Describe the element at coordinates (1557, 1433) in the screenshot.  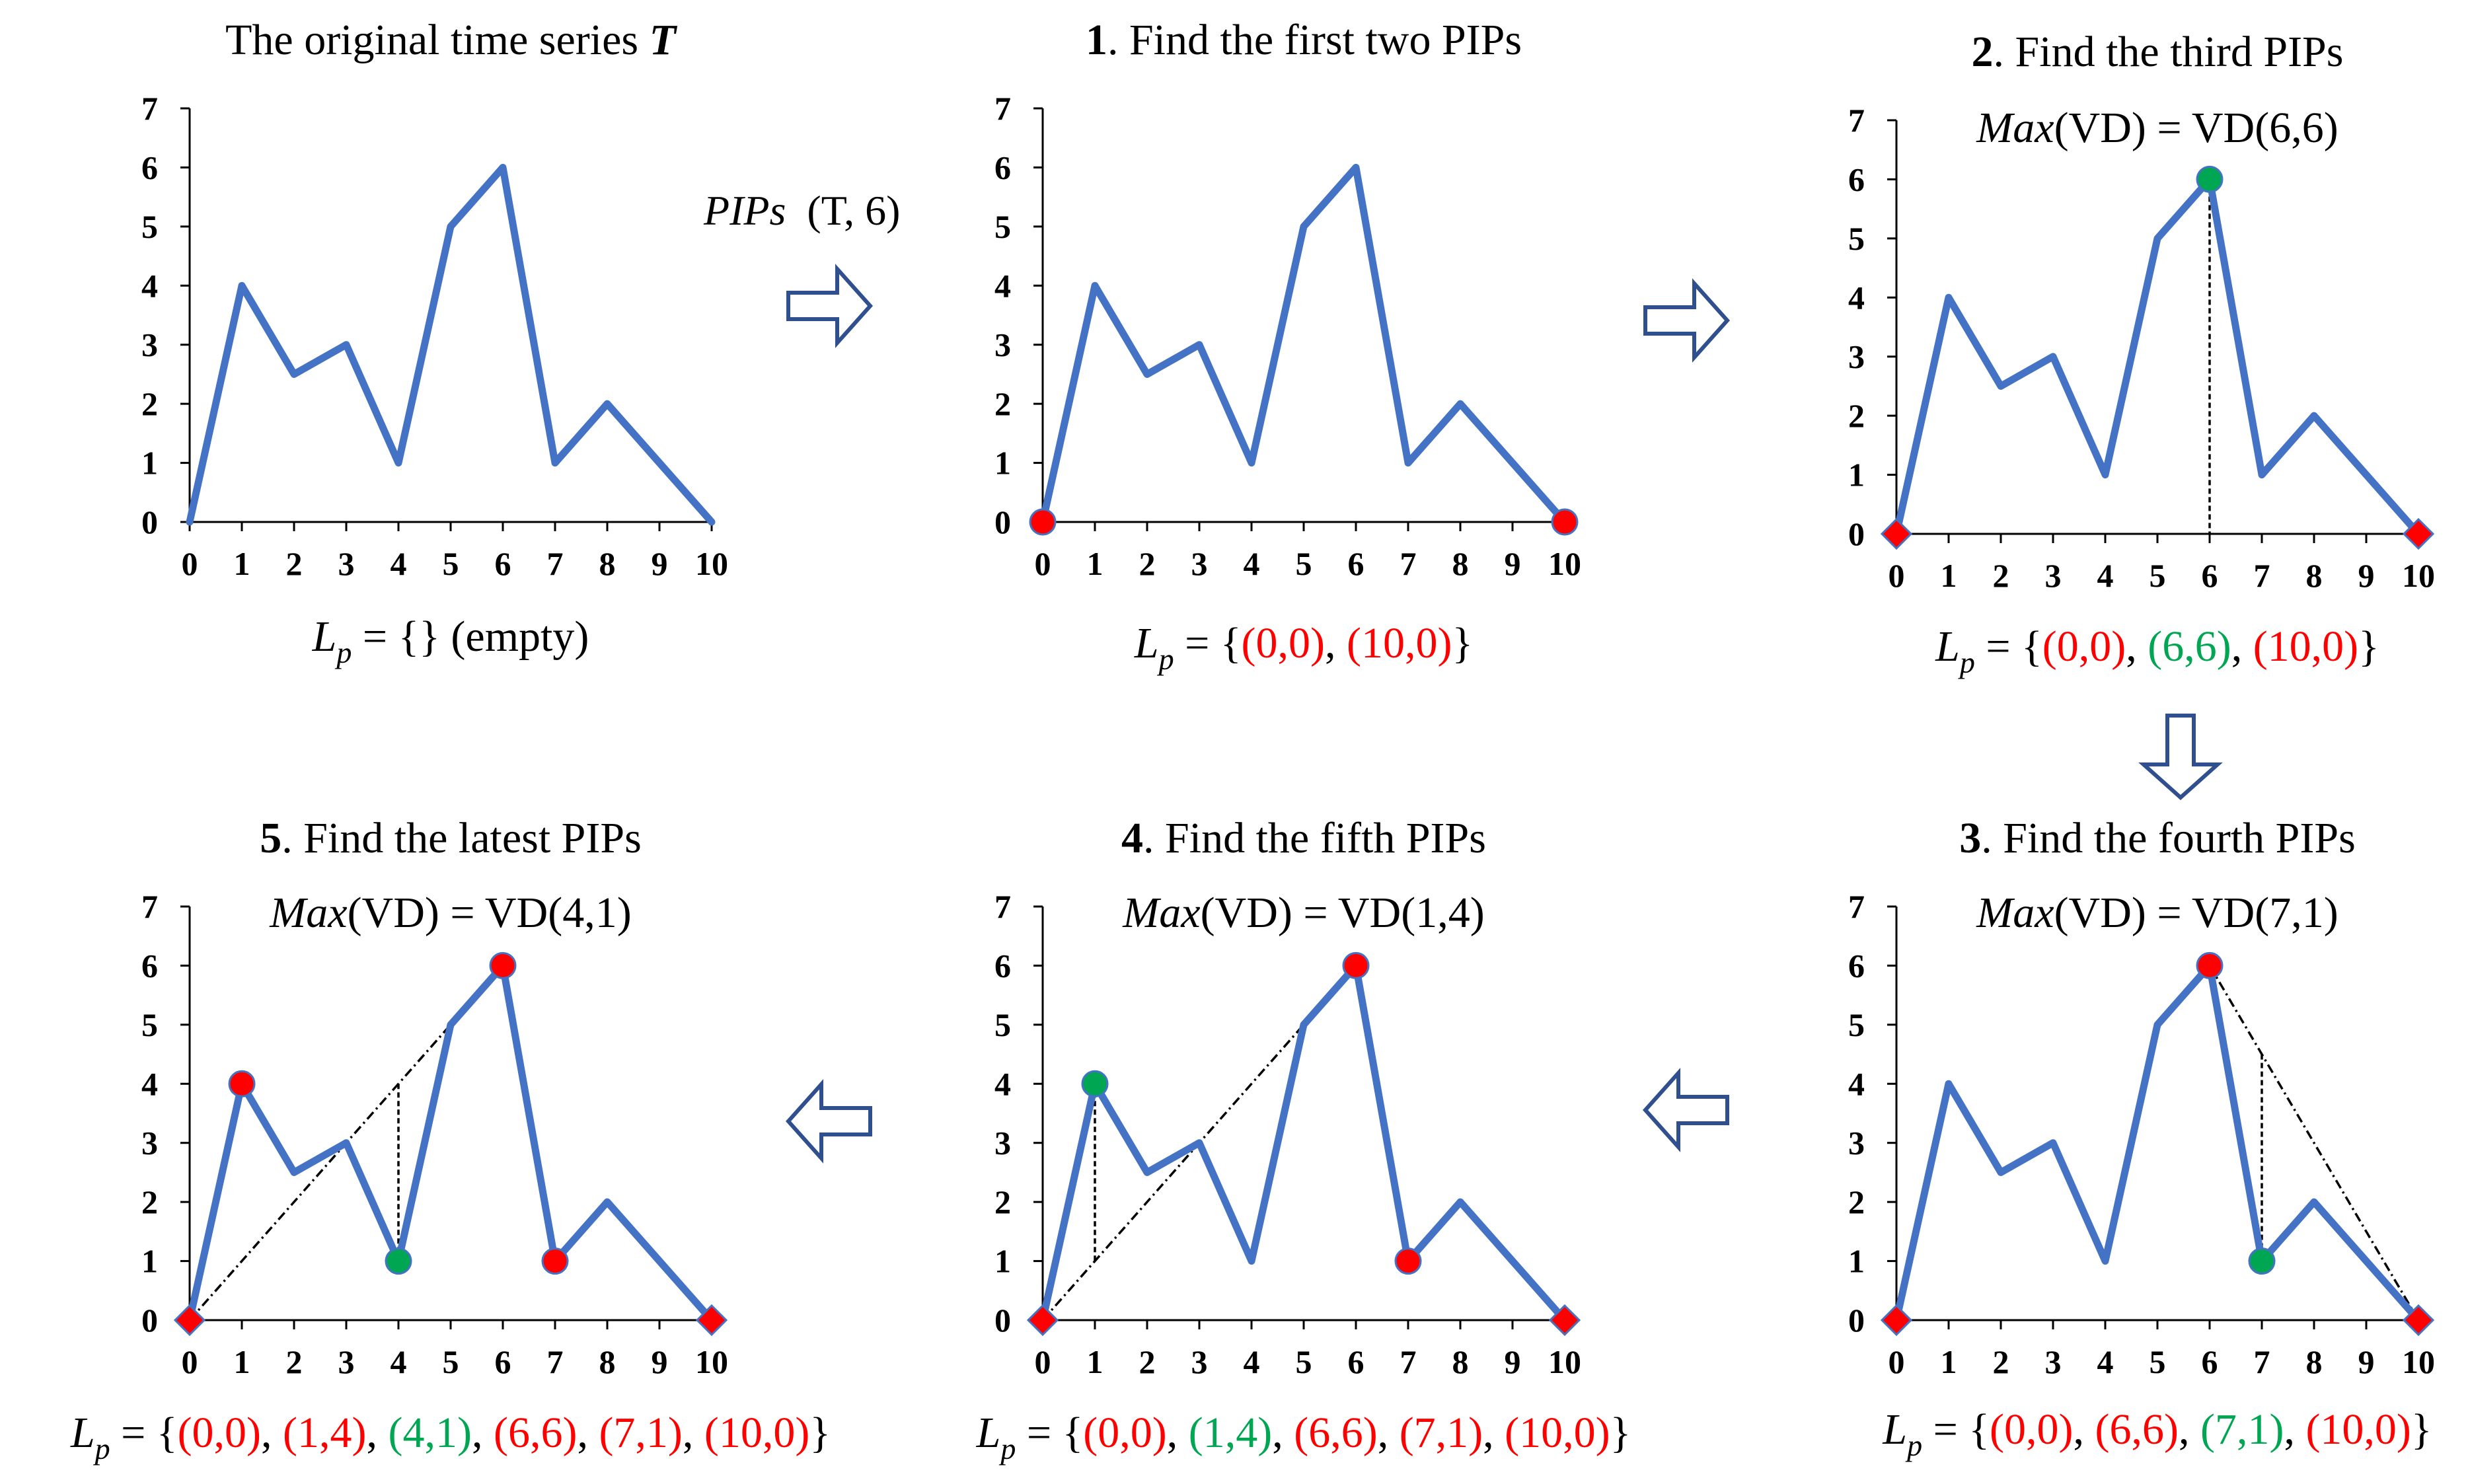
I see `lp-point: (10,0)` at that location.